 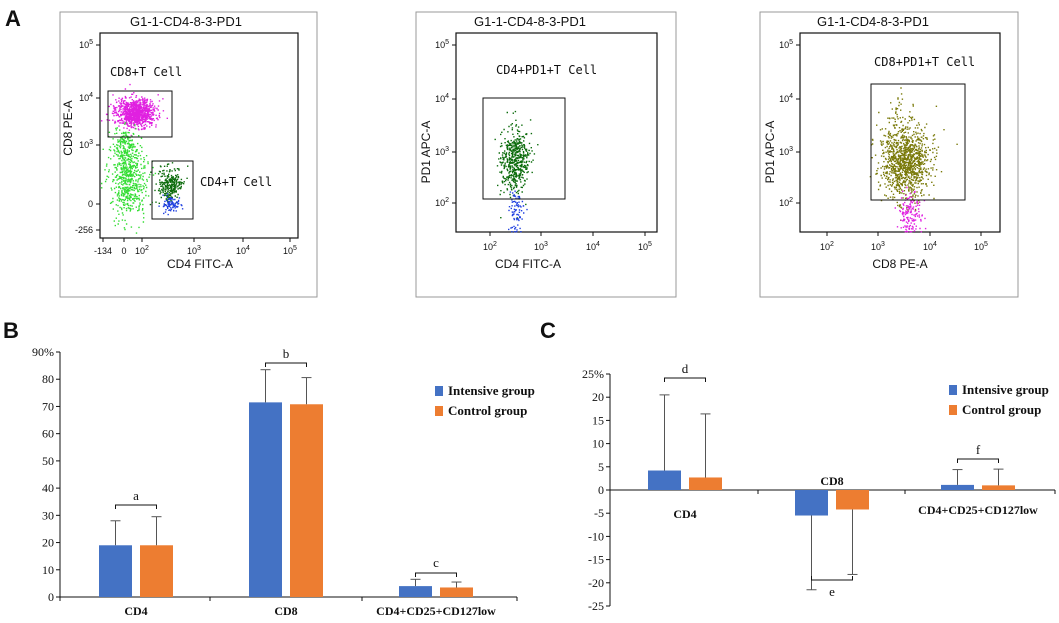 What do you see at coordinates (123, 251) in the screenshot?
I see `x-tick-label: 0` at bounding box center [123, 251].